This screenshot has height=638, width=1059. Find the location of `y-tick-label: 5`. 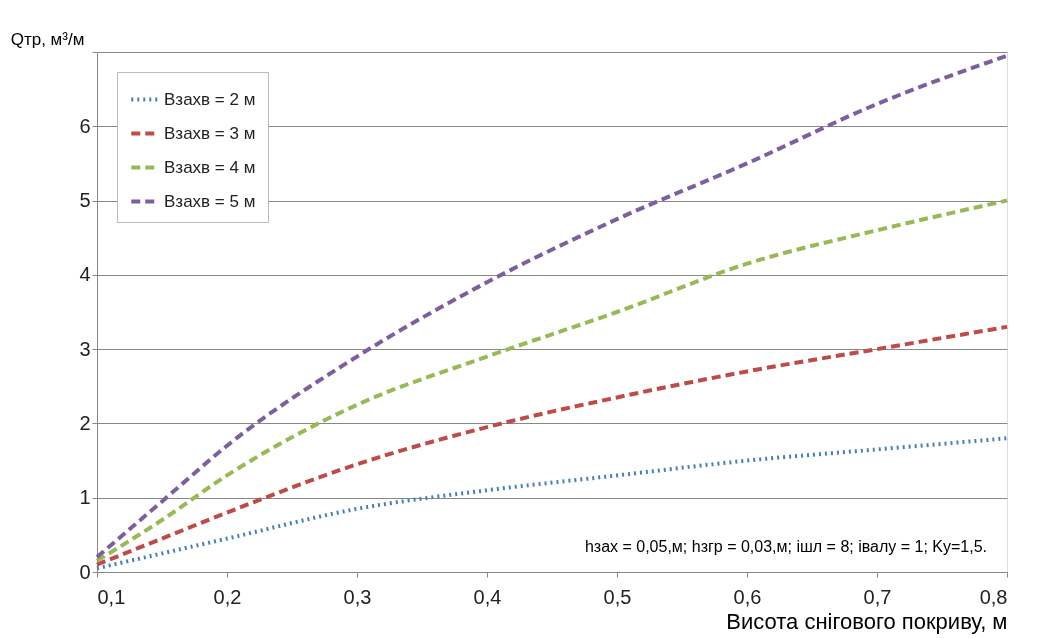

y-tick-label: 5 is located at coordinates (85, 200).